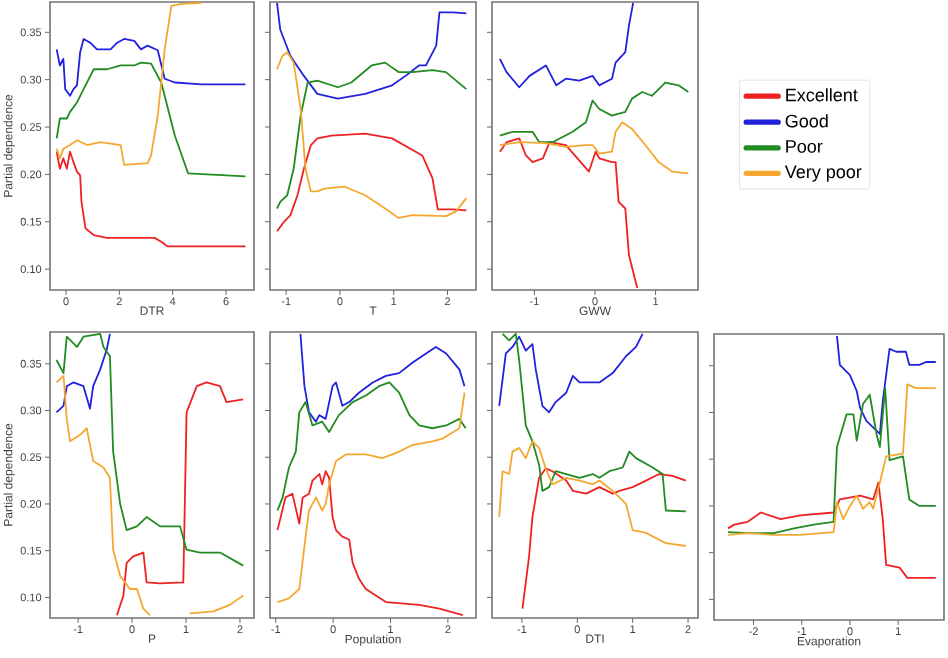 The width and height of the screenshot is (948, 658). What do you see at coordinates (806, 121) in the screenshot?
I see `legend-label: Good` at bounding box center [806, 121].